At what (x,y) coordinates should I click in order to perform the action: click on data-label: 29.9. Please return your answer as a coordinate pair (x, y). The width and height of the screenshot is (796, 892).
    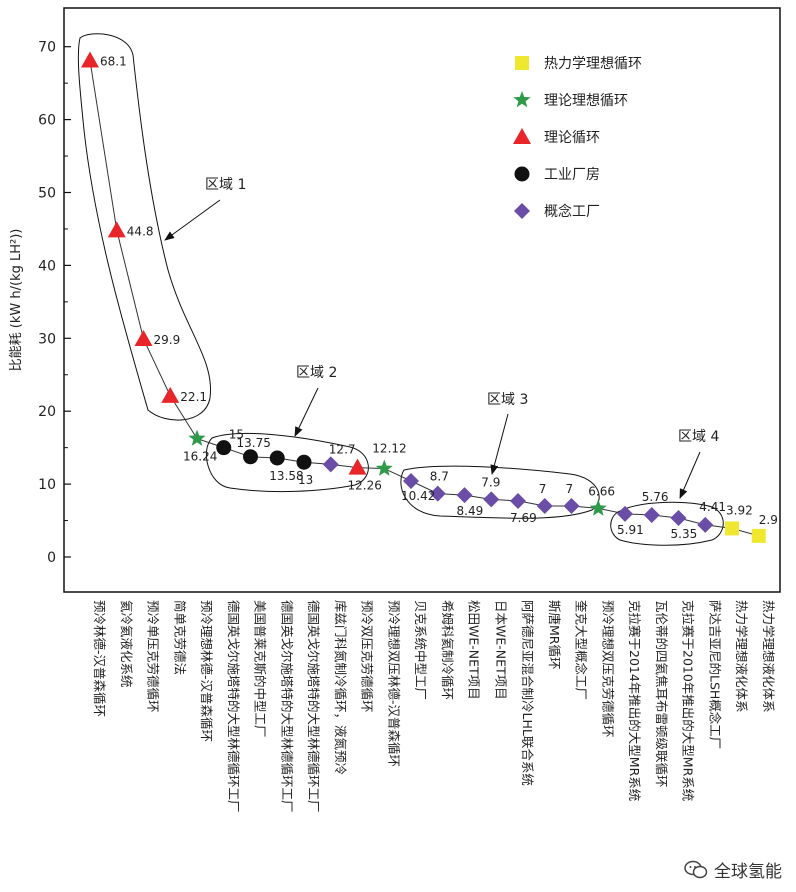
    Looking at the image, I should click on (167, 340).